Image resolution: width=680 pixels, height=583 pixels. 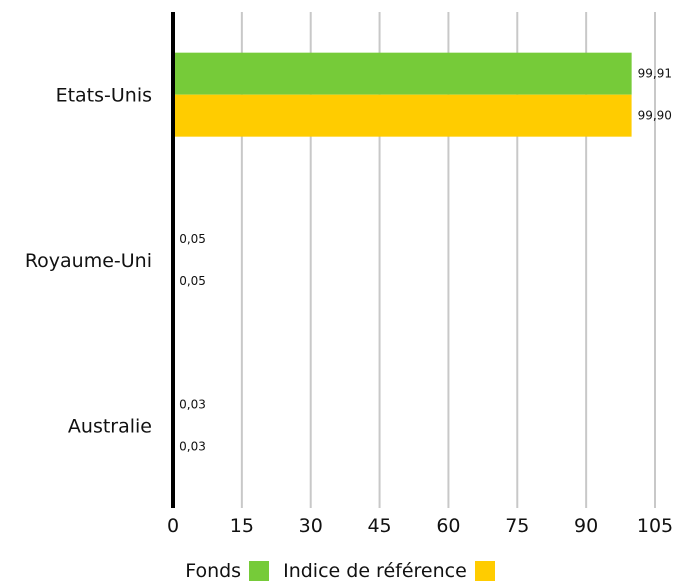 I want to click on x-tick-label: 0, so click(x=173, y=526).